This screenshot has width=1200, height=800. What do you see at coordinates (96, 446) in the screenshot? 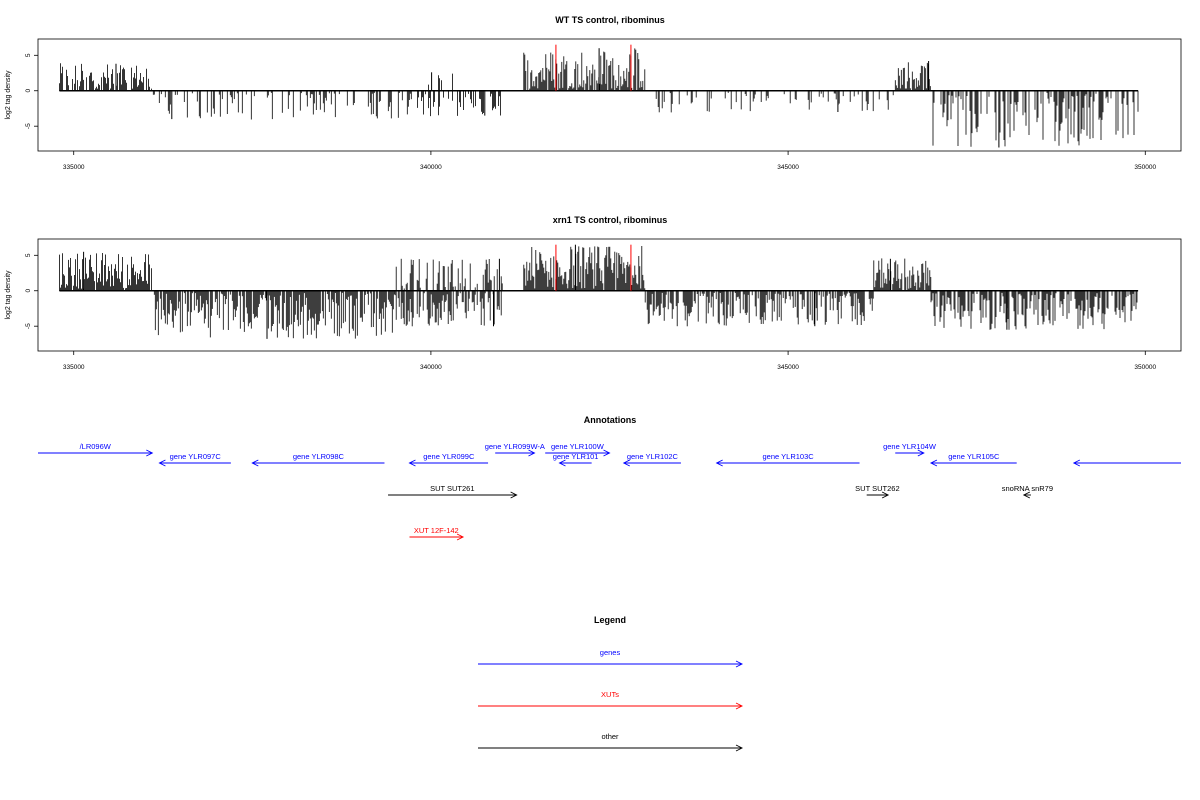
I see `annotation-label: /LR096W` at bounding box center [96, 446].